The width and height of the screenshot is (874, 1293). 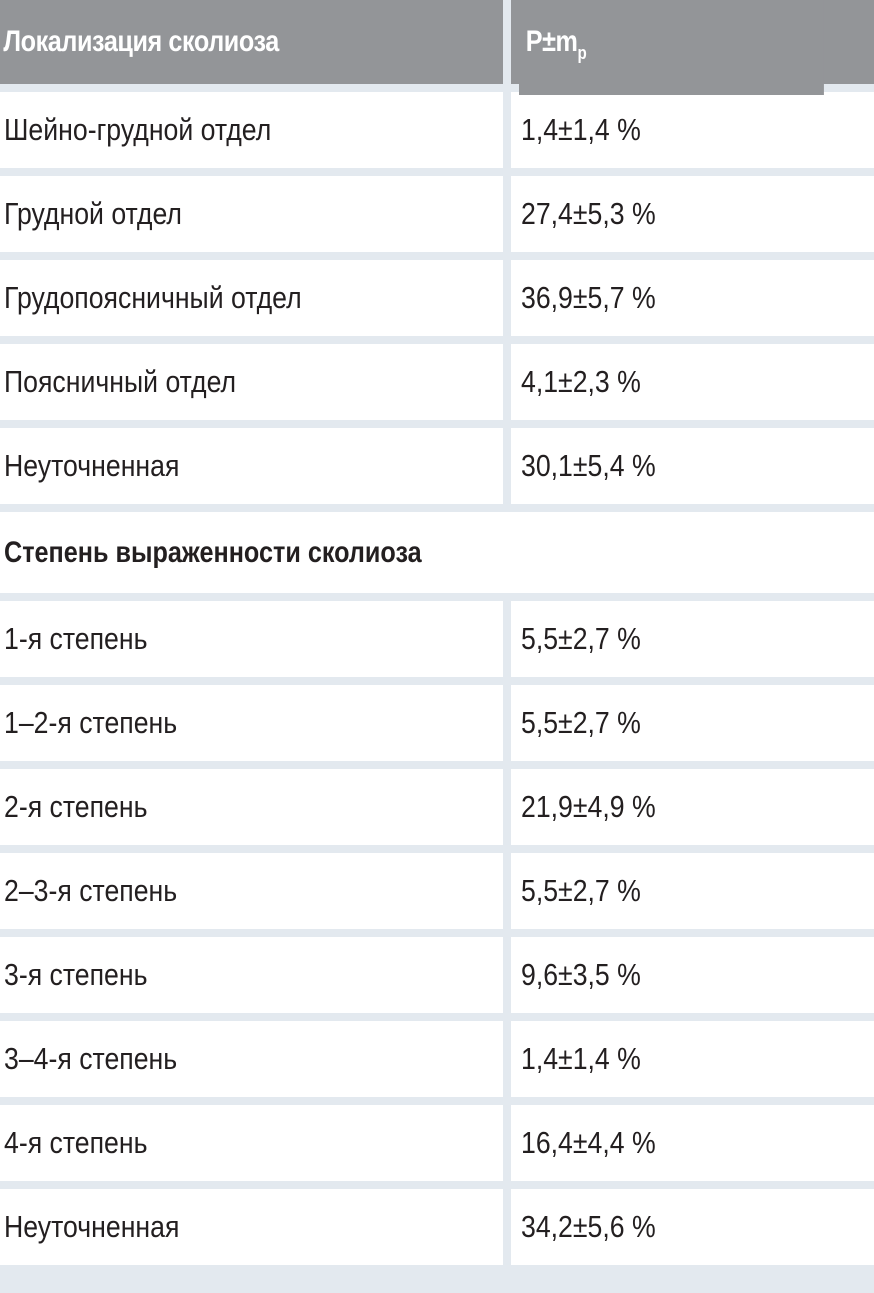 What do you see at coordinates (437, 1227) in the screenshot?
I see `table-row: Неуточненная 34,2±5,6 %` at bounding box center [437, 1227].